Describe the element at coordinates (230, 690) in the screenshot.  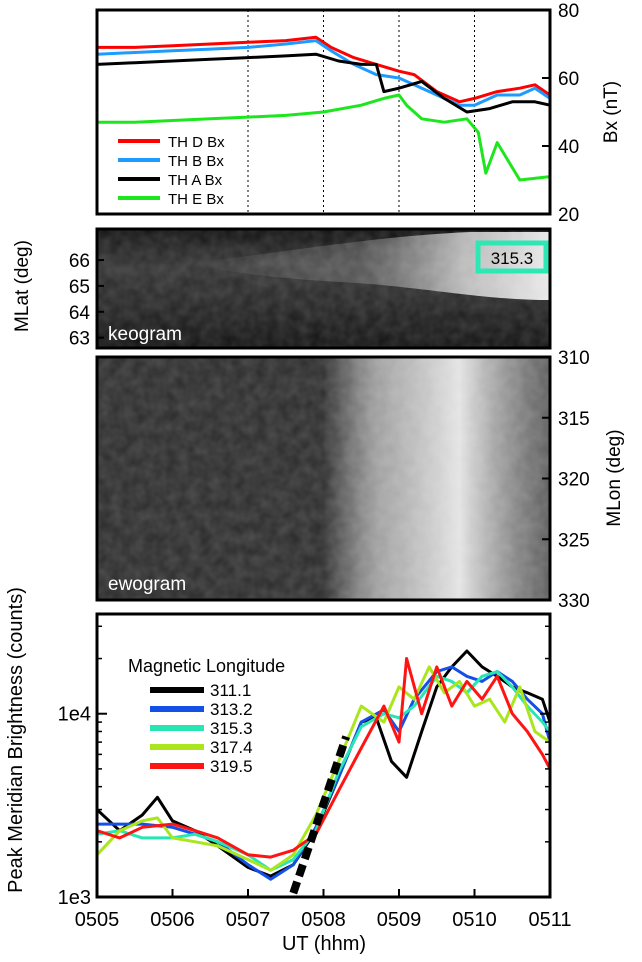
I see `brightness-legend-label: 311.1` at that location.